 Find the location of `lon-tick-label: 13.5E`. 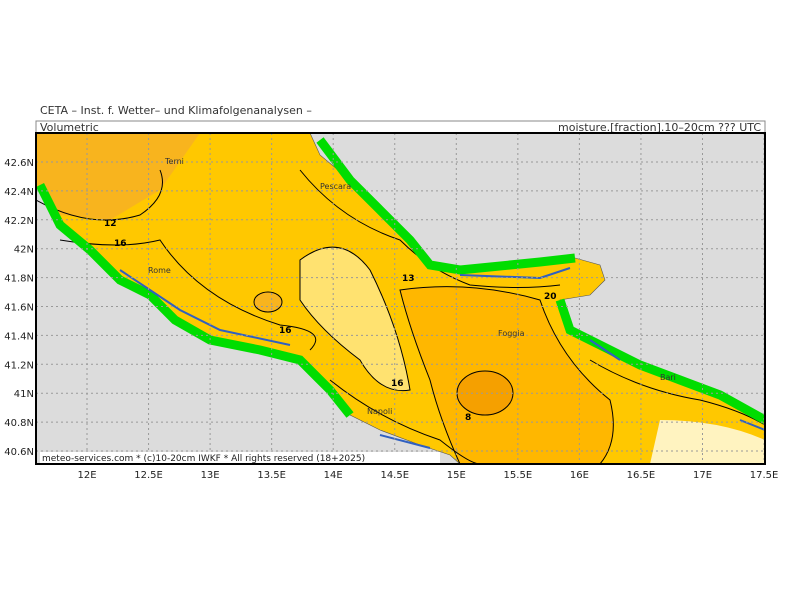

lon-tick-label: 13.5E is located at coordinates (271, 475).